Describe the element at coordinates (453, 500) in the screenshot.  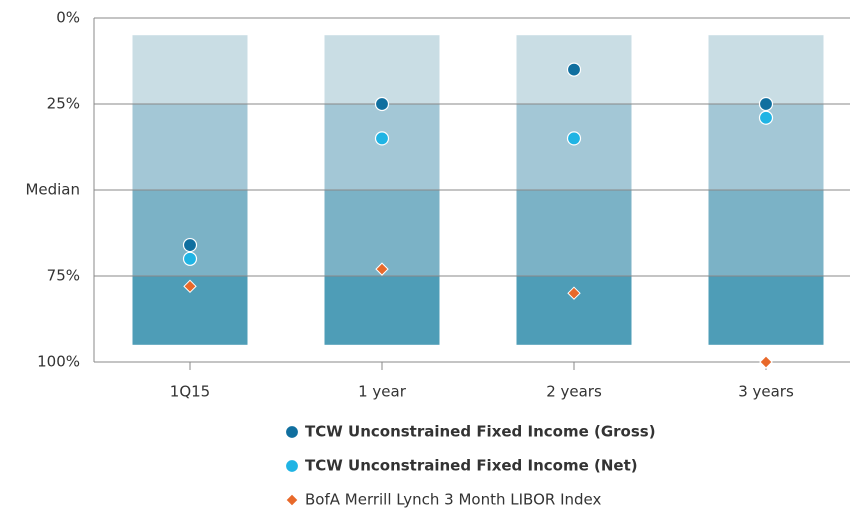
I see `legend-label: BofA Merrill Lynch 3 Month LIBOR Index` at that location.